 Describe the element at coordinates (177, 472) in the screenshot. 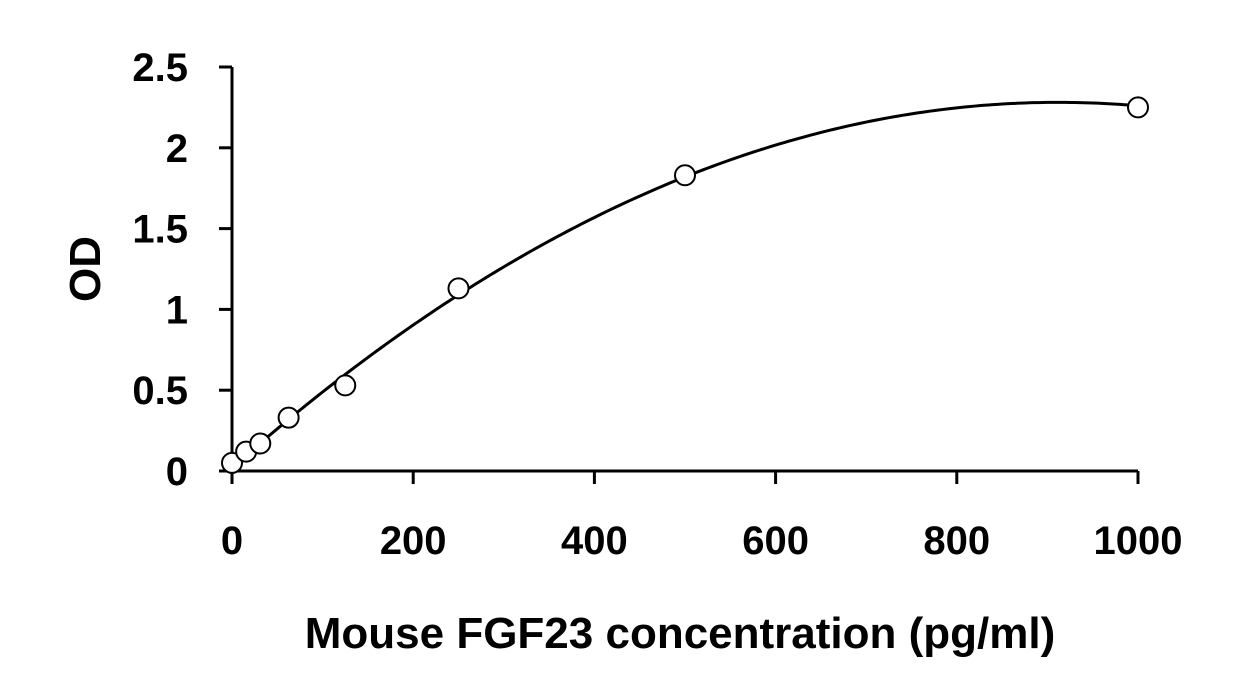

I see `y-tick-label: 0` at that location.